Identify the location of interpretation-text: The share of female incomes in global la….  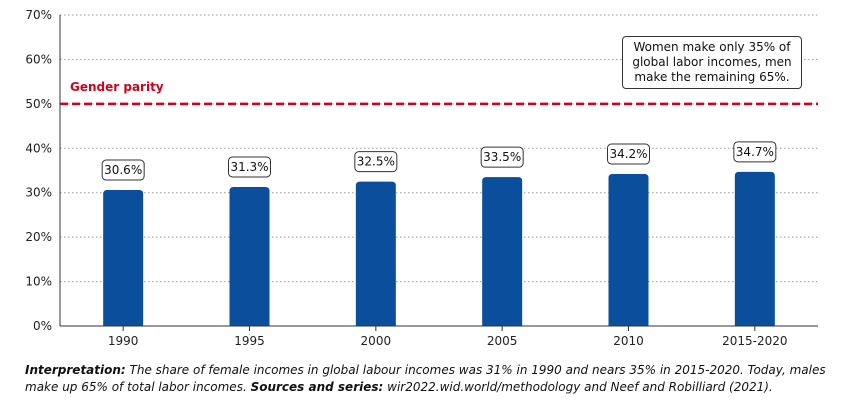
(425, 378).